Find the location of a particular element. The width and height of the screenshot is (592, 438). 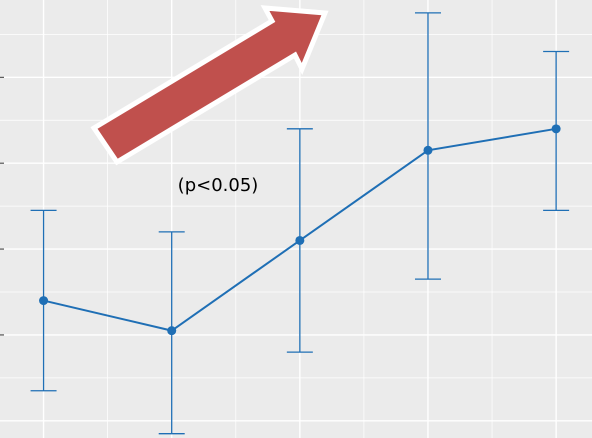

significance-annotation: (p<0.05) is located at coordinates (218, 185).